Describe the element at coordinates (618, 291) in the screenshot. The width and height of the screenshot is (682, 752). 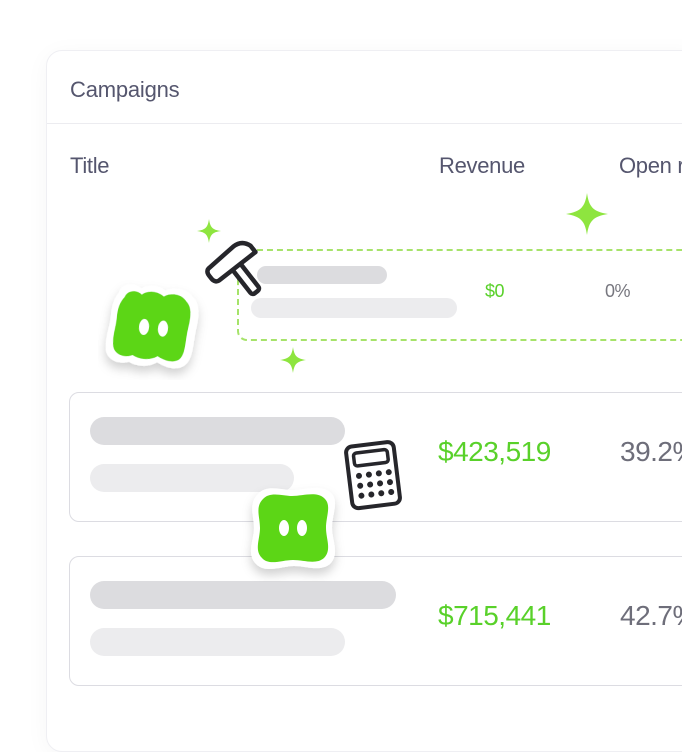
I see `open-rate-value: 0%` at that location.